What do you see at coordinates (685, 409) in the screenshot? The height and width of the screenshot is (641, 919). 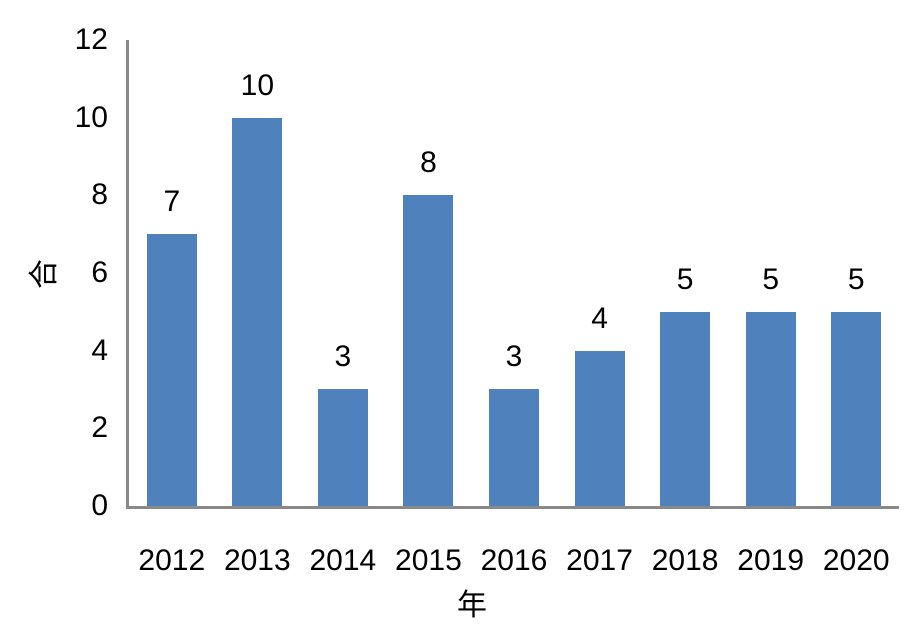 I see `bar-2018` at bounding box center [685, 409].